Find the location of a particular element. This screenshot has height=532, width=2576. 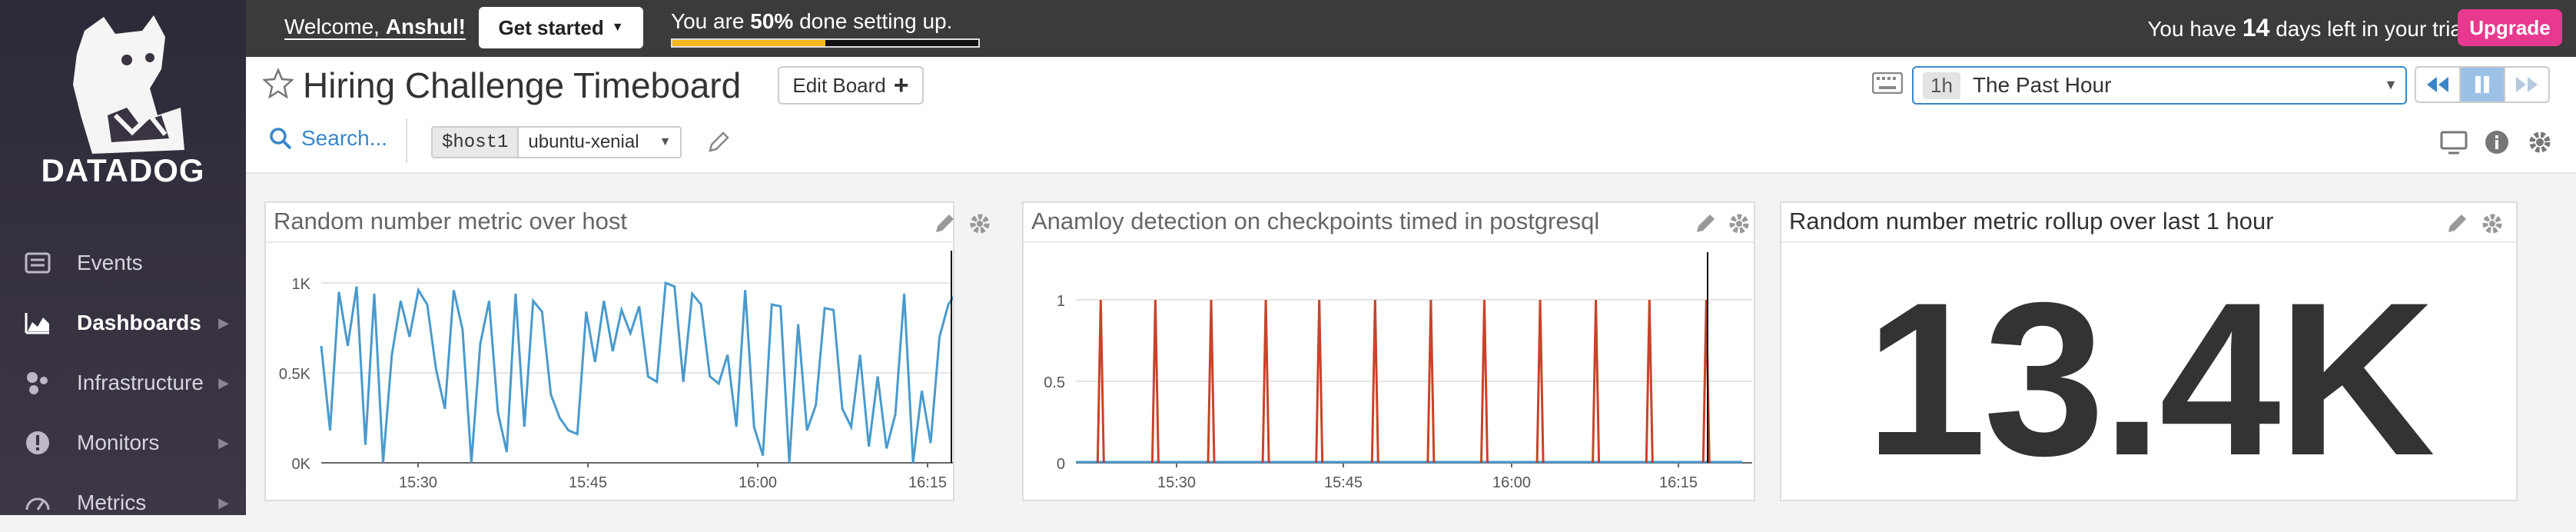

welcome-message: Welcome, Anshul! is located at coordinates (375, 27).